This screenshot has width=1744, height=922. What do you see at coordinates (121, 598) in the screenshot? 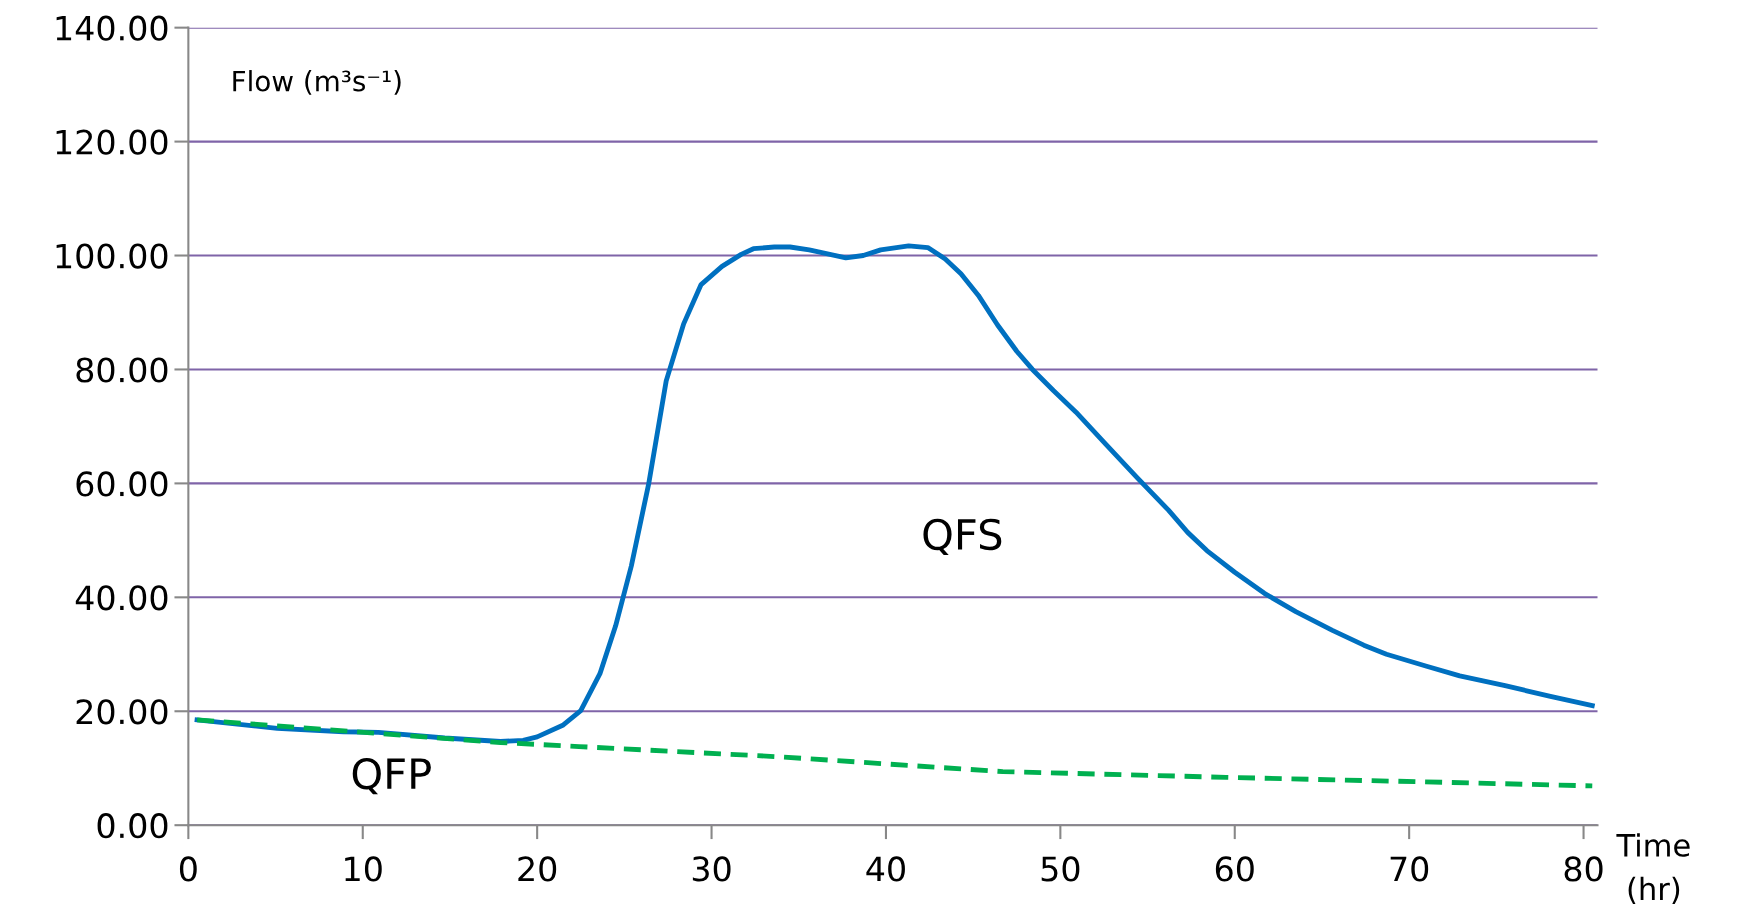
I see `y-tick-label: 40.00` at bounding box center [121, 598].